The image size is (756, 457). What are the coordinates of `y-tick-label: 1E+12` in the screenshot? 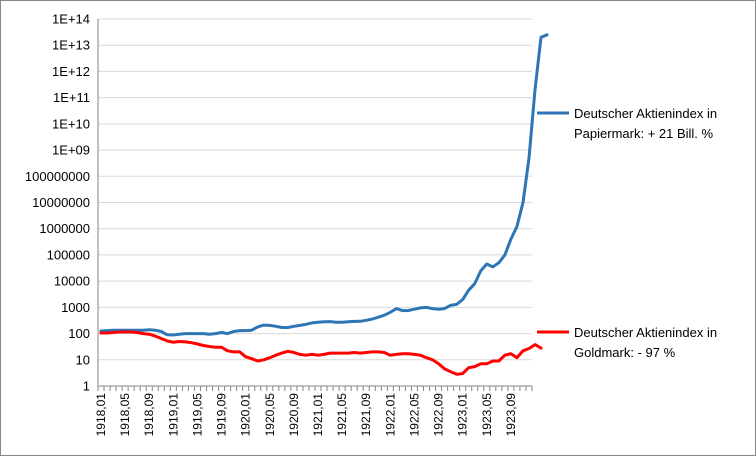 It's located at (71, 71).